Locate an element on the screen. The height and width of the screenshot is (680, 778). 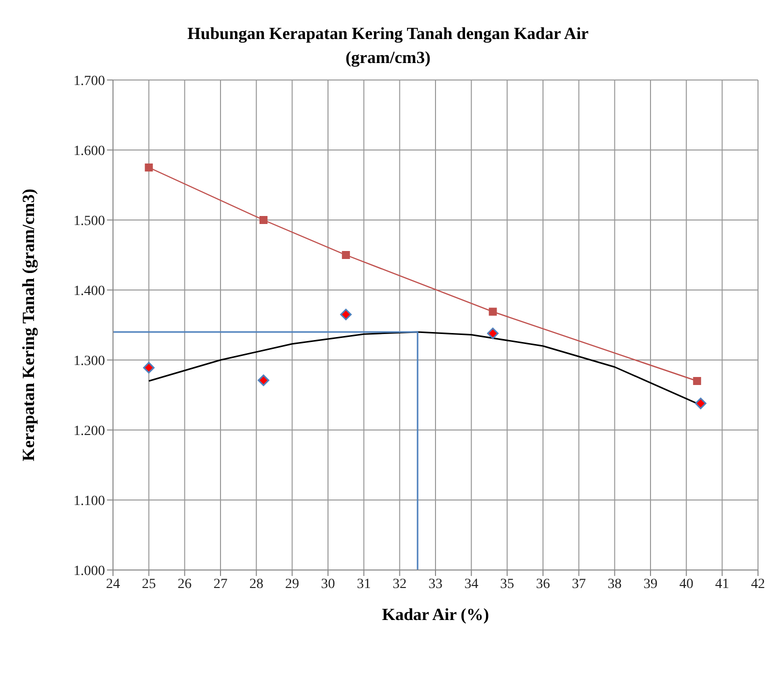
y-tick-label: 1.700 is located at coordinates (89, 81).